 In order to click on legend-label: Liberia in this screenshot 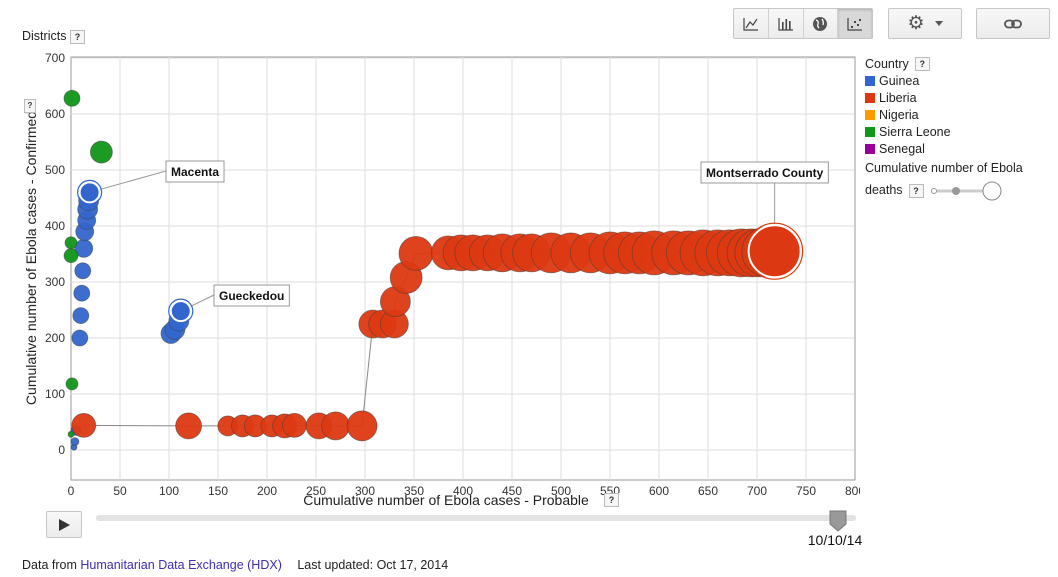, I will do `click(898, 97)`.